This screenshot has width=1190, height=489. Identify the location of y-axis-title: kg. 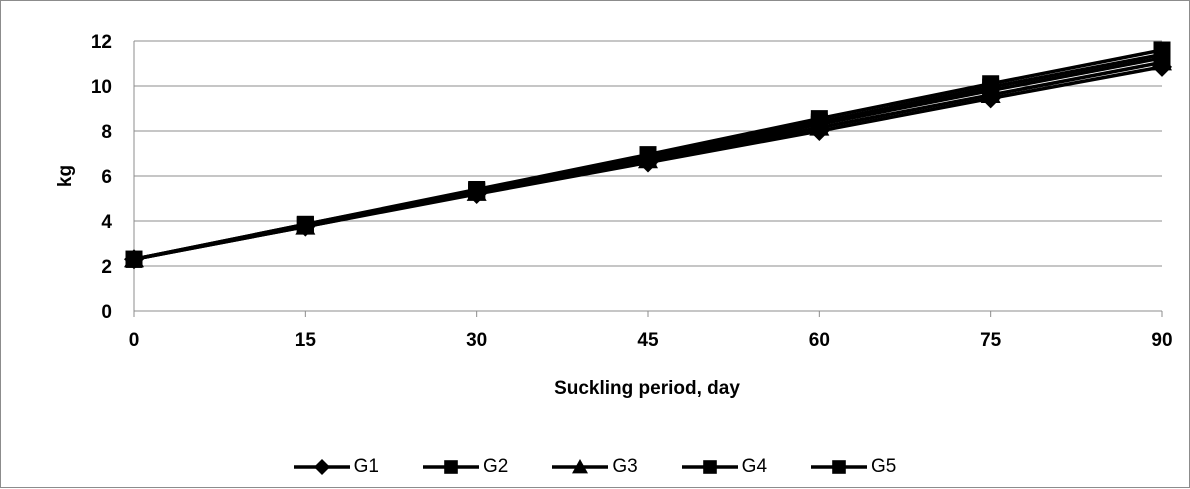
(65, 176).